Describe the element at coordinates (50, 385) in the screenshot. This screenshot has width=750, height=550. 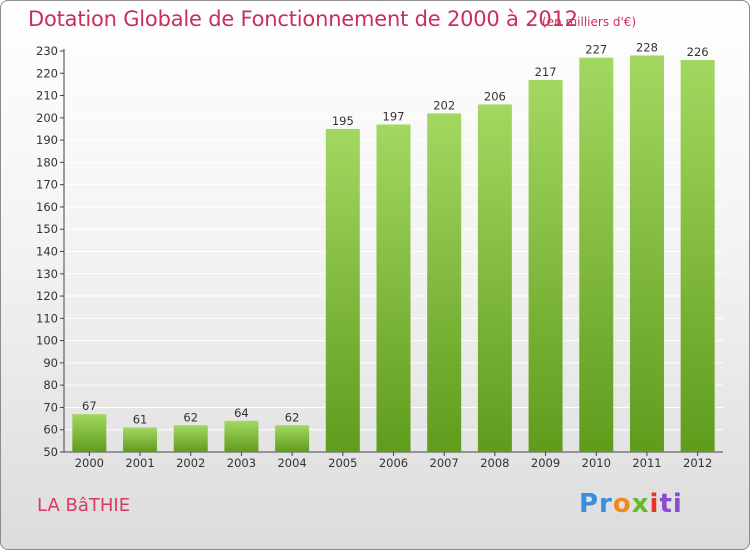
I see `y-tick-label: 80` at that location.